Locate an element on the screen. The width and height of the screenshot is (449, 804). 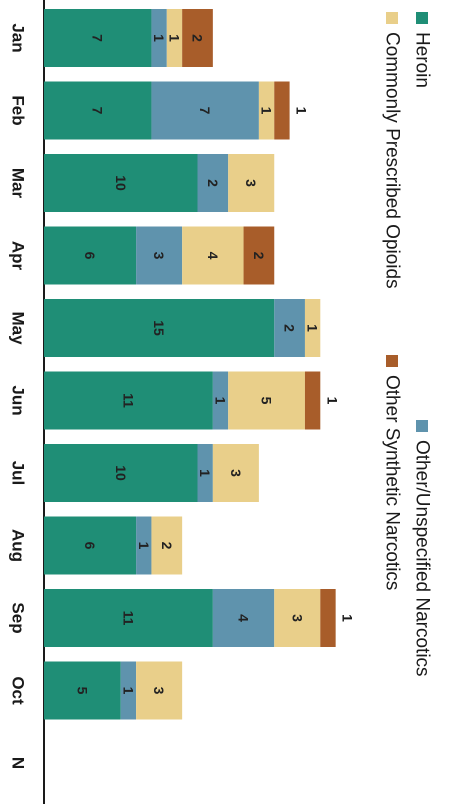
data-label: 15 is located at coordinates (159, 328).